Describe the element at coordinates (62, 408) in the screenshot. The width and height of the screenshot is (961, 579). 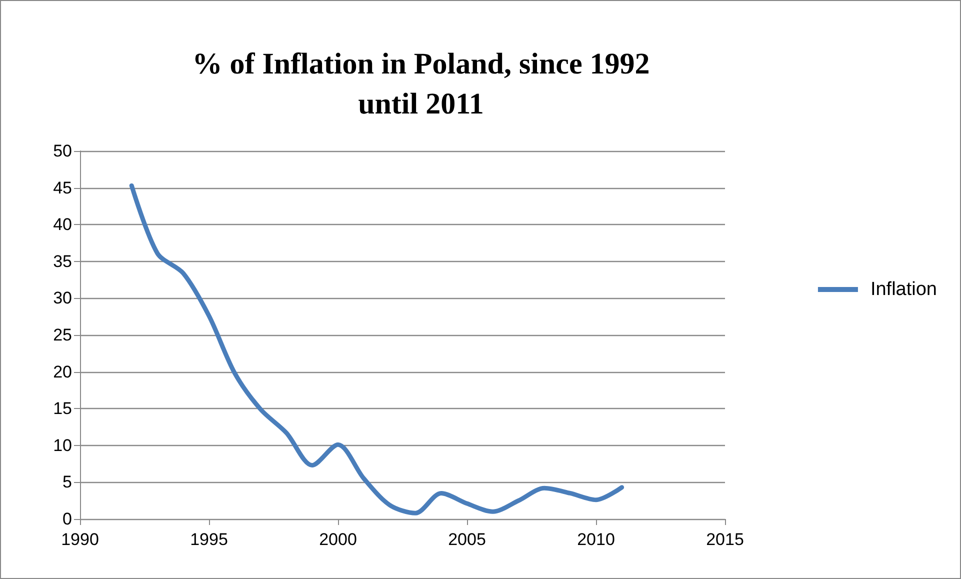
I see `y-tick-label: 15` at that location.